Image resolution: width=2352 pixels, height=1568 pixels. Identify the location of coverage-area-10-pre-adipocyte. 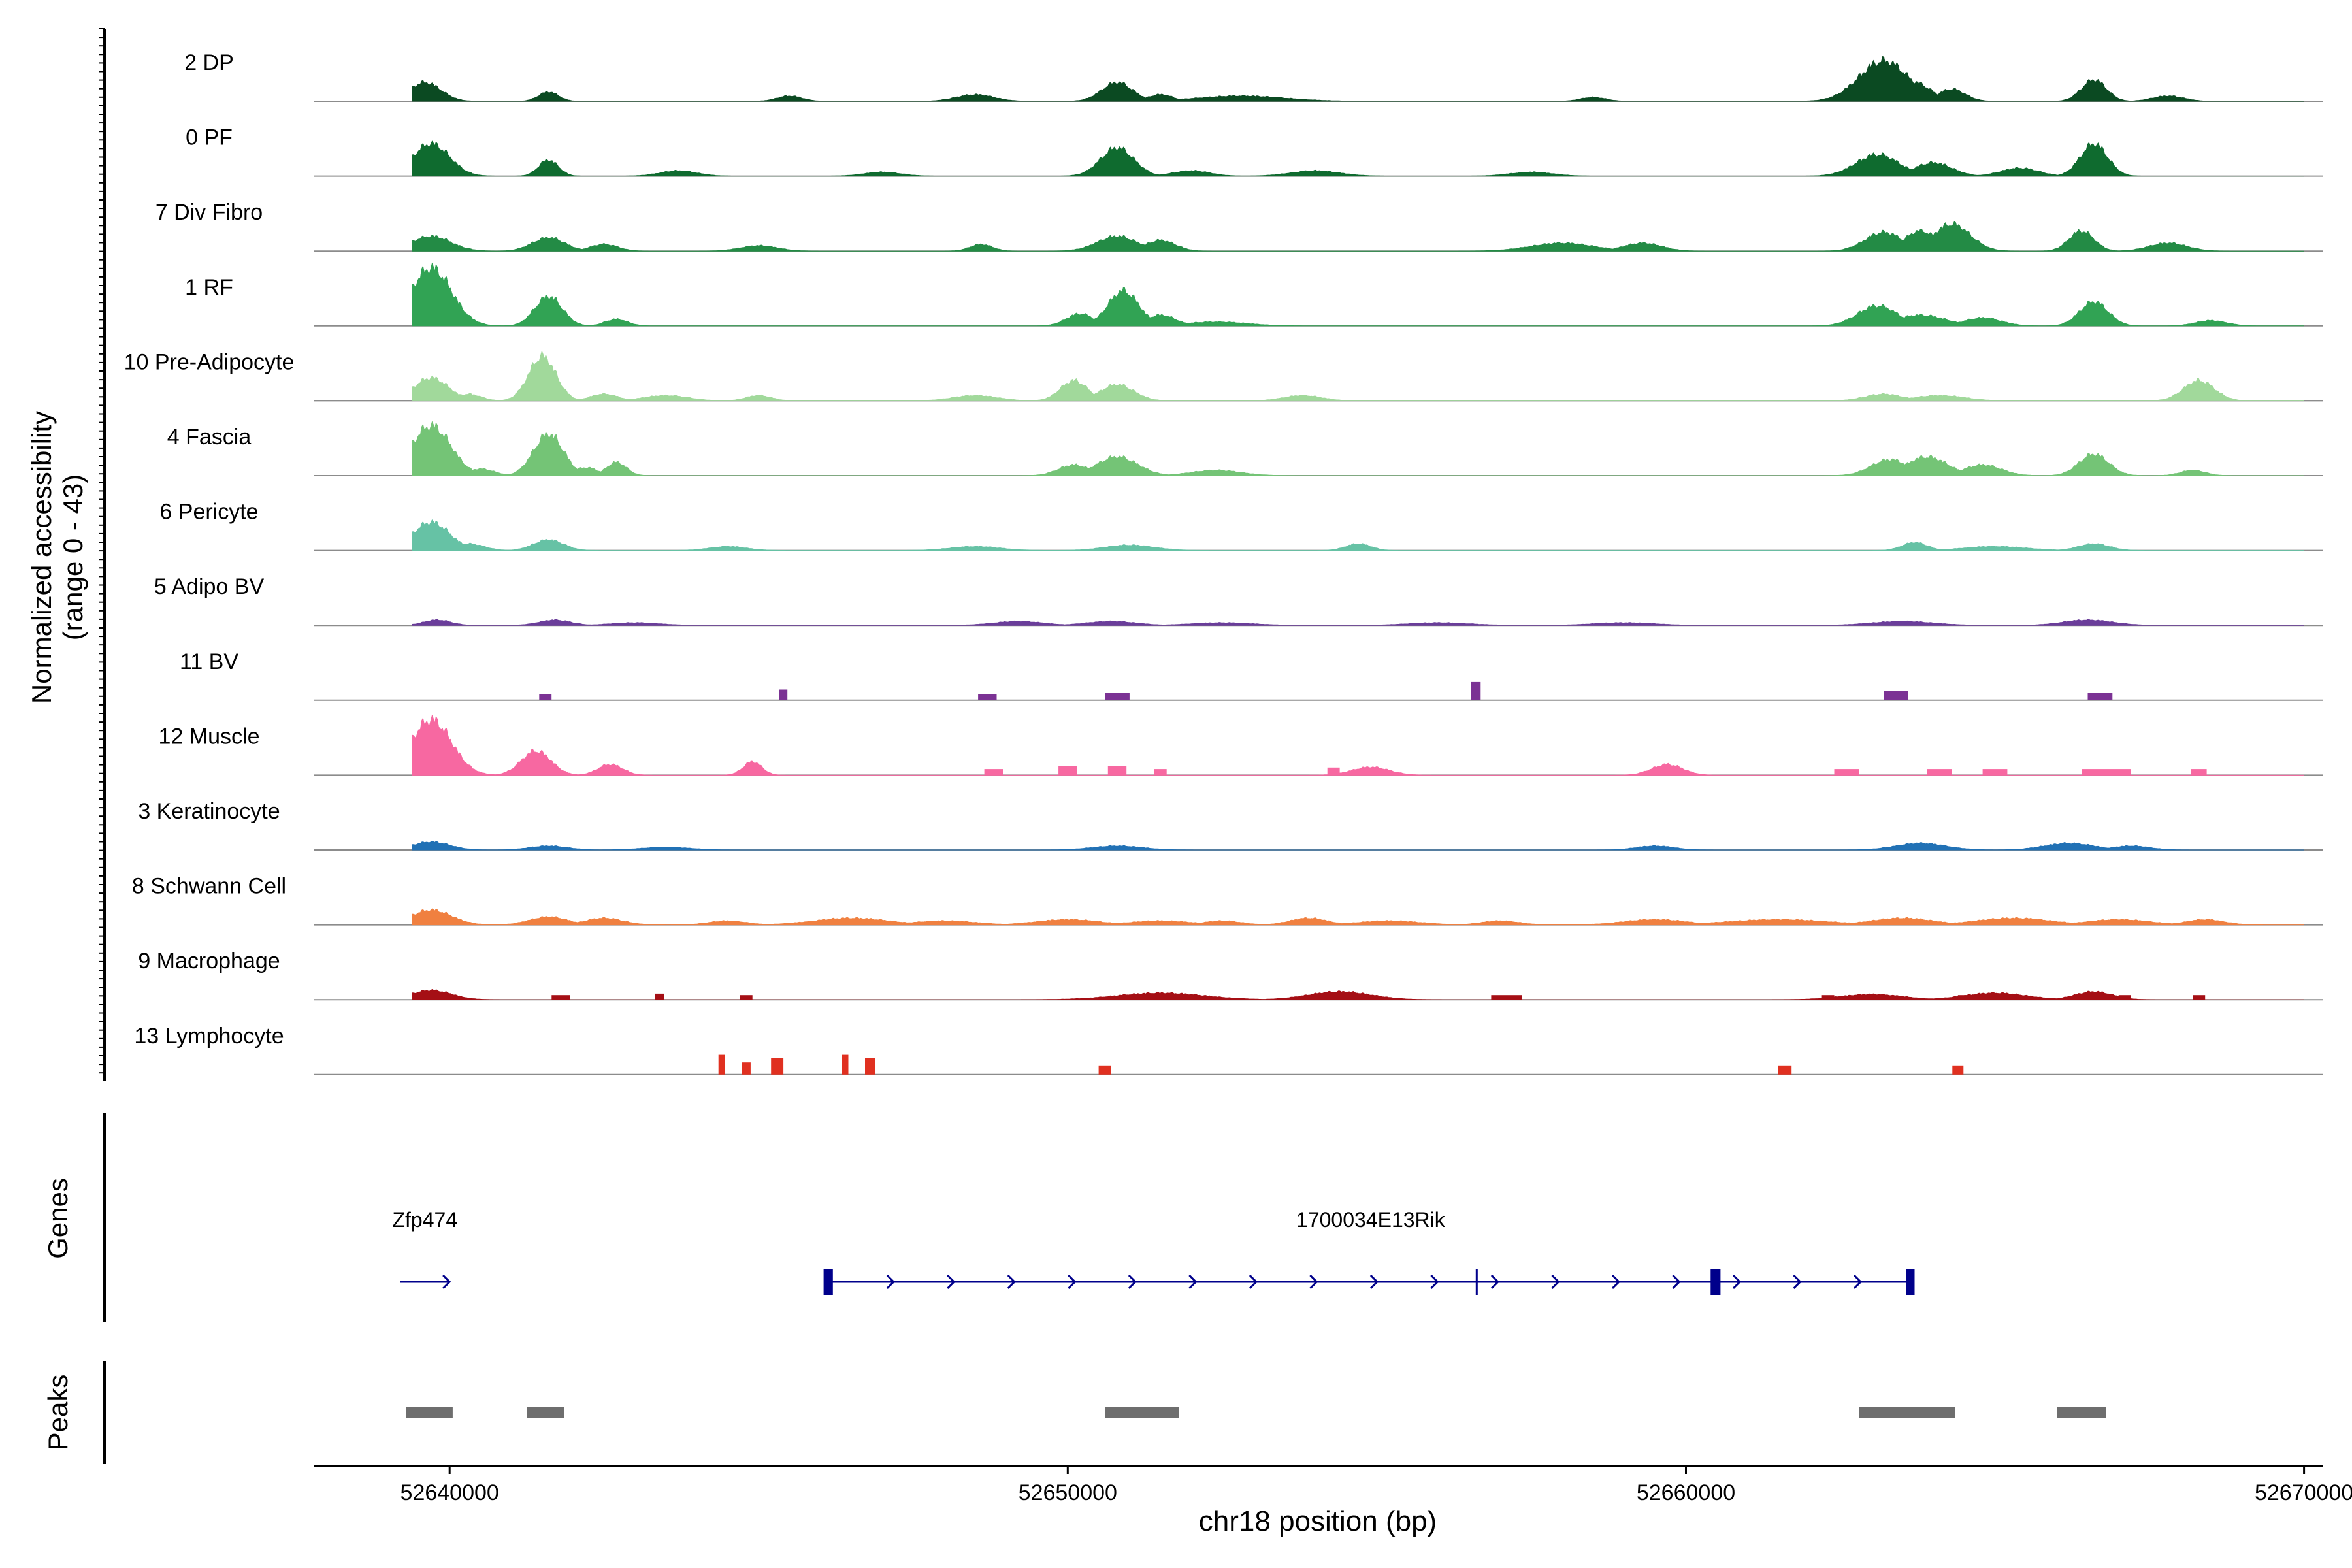
(1358, 375).